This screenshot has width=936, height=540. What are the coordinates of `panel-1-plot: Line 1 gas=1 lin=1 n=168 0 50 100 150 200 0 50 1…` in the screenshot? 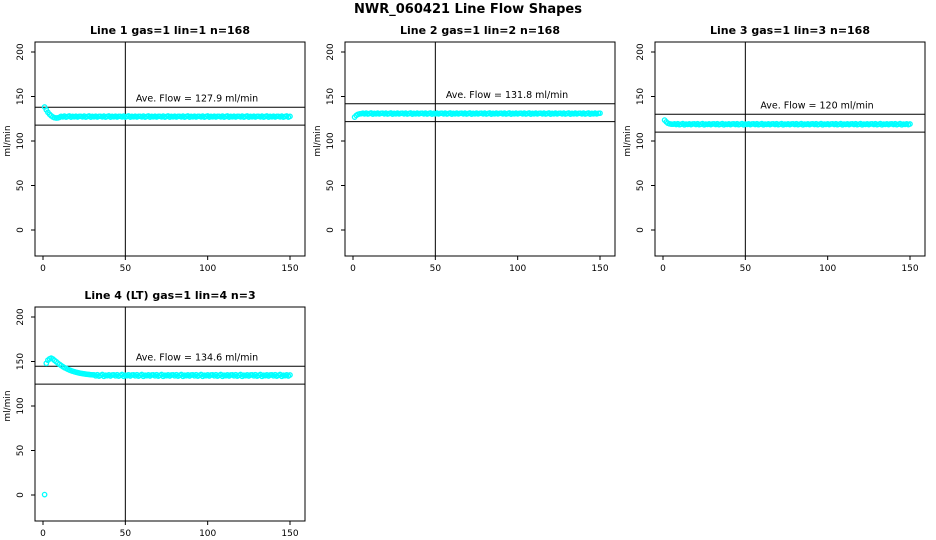 It's located at (154, 149).